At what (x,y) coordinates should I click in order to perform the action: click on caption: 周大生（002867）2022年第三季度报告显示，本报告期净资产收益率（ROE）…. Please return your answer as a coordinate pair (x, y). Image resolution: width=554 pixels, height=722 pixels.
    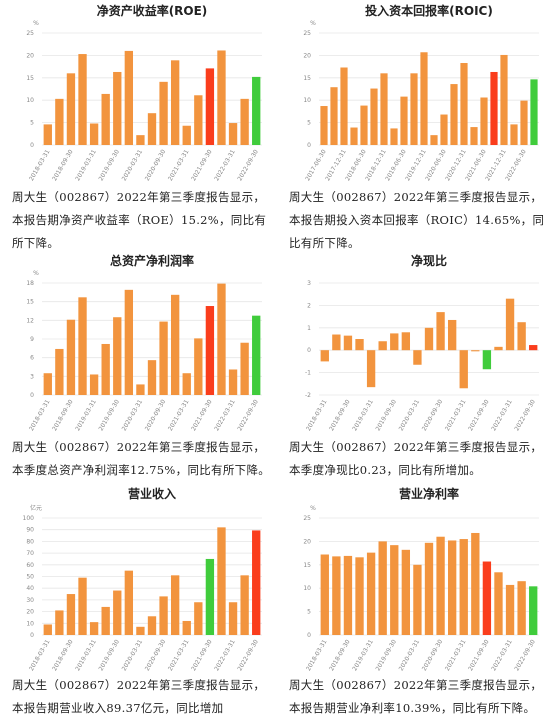
    Looking at the image, I should click on (139, 220).